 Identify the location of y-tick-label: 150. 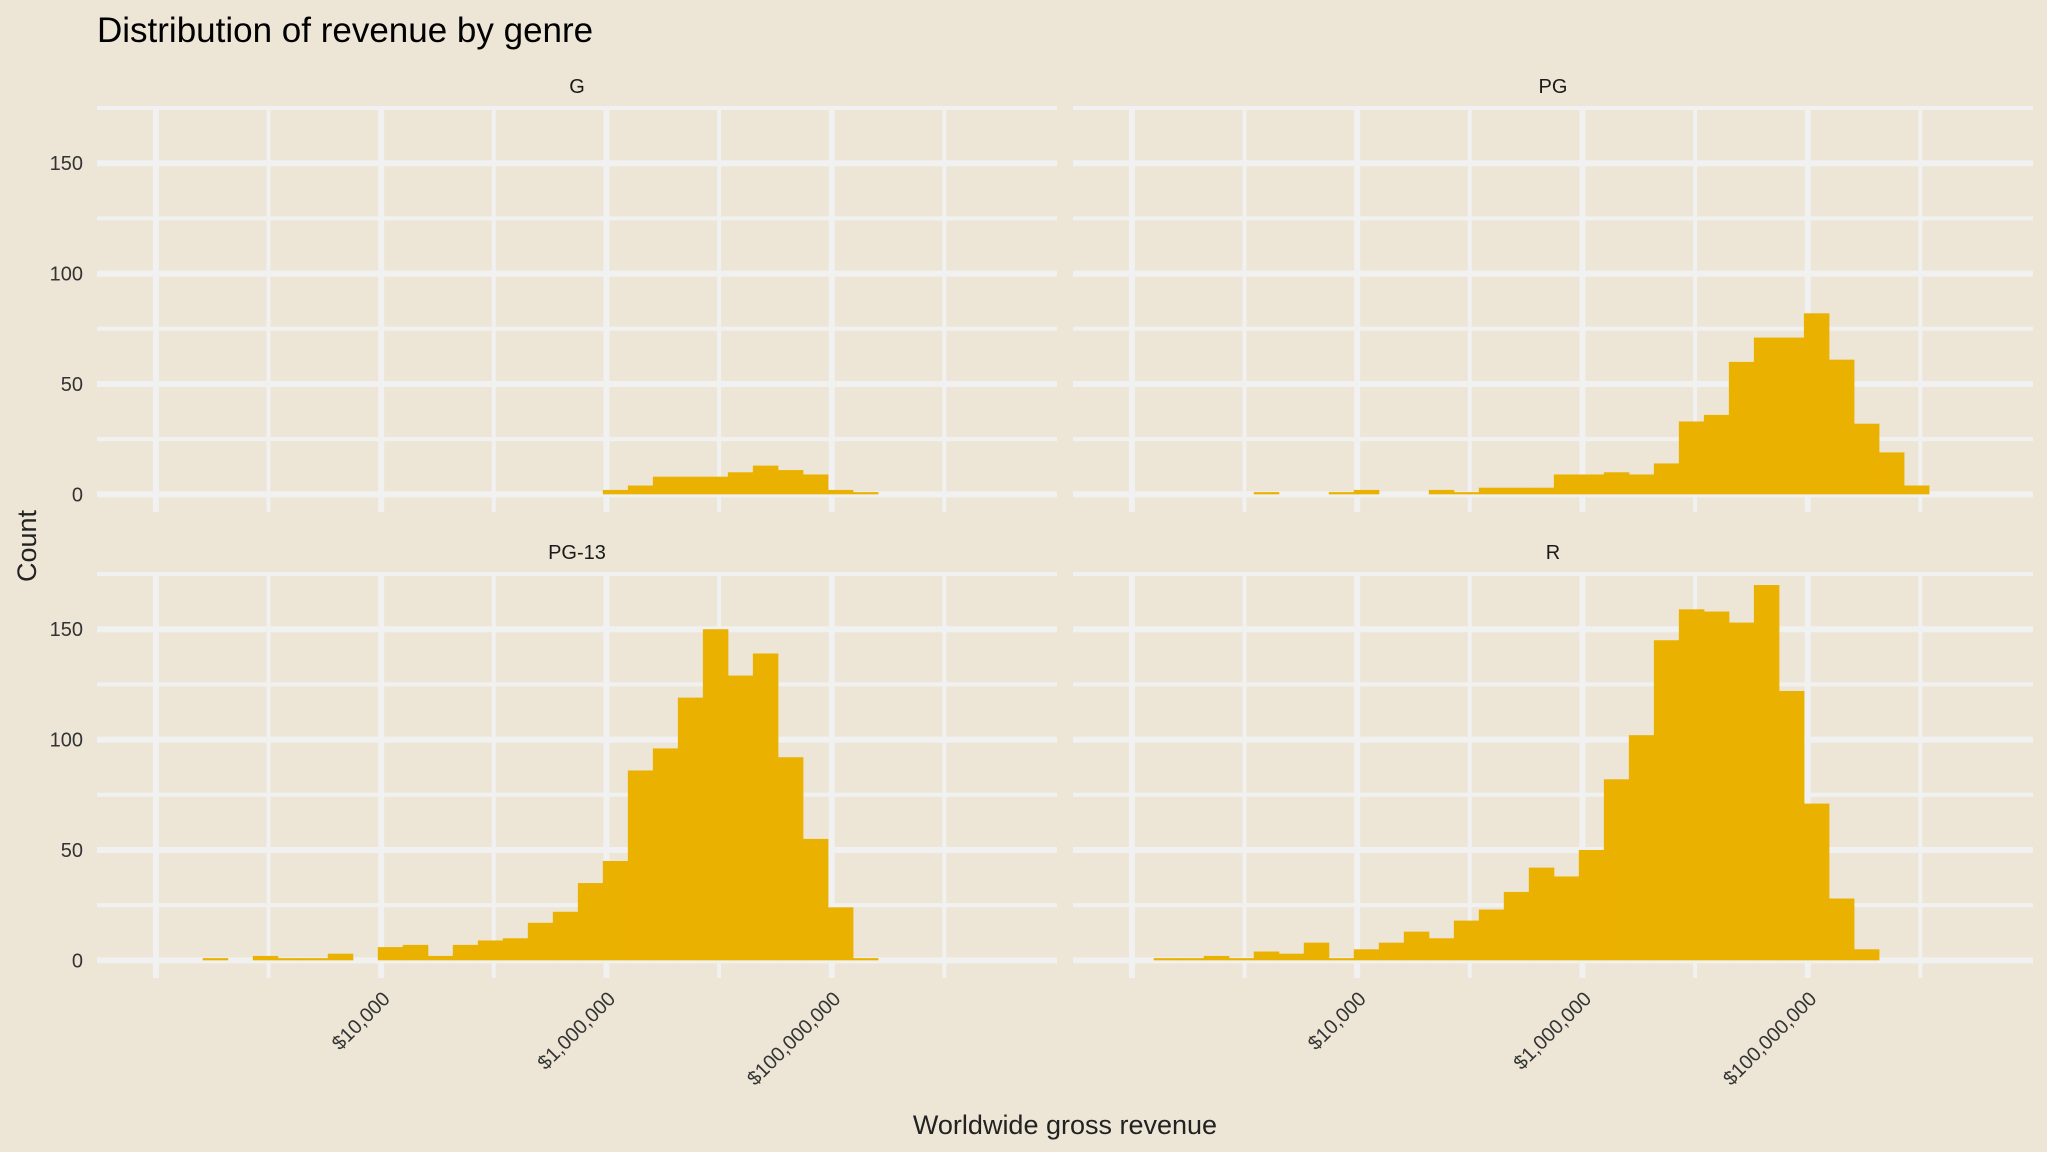
(66, 164).